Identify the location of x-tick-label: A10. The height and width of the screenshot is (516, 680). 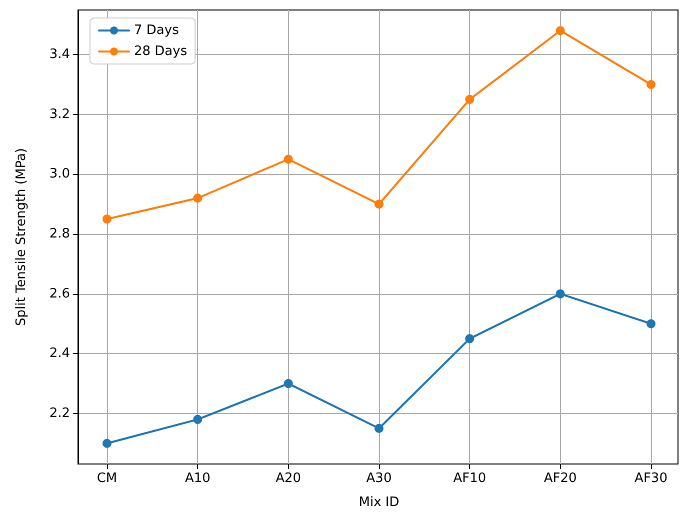
(197, 478).